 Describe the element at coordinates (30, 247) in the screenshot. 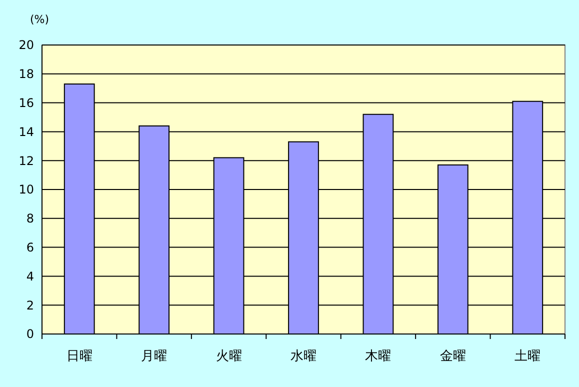

I see `y-tick-label: 6` at that location.